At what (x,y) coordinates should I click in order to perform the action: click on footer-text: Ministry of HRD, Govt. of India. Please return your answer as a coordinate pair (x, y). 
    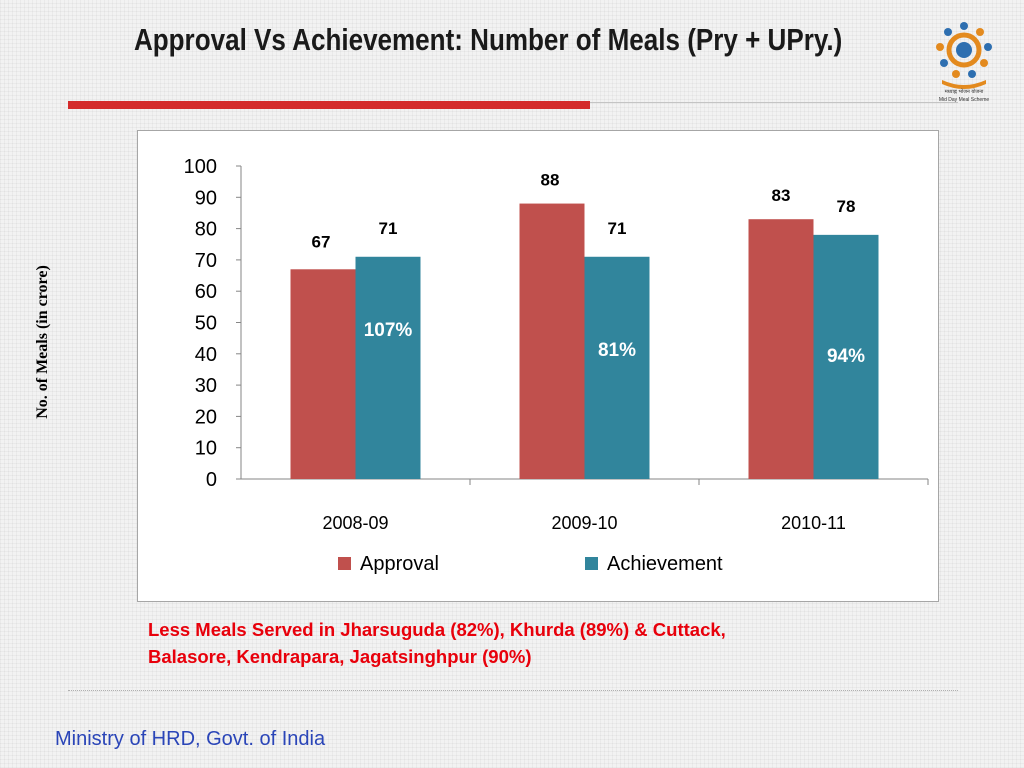
    Looking at the image, I should click on (190, 739).